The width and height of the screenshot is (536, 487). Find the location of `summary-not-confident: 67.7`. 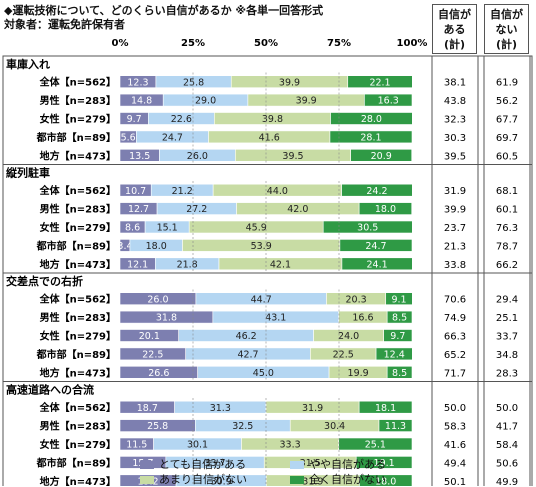

summary-not-confident: 67.7 is located at coordinates (507, 120).